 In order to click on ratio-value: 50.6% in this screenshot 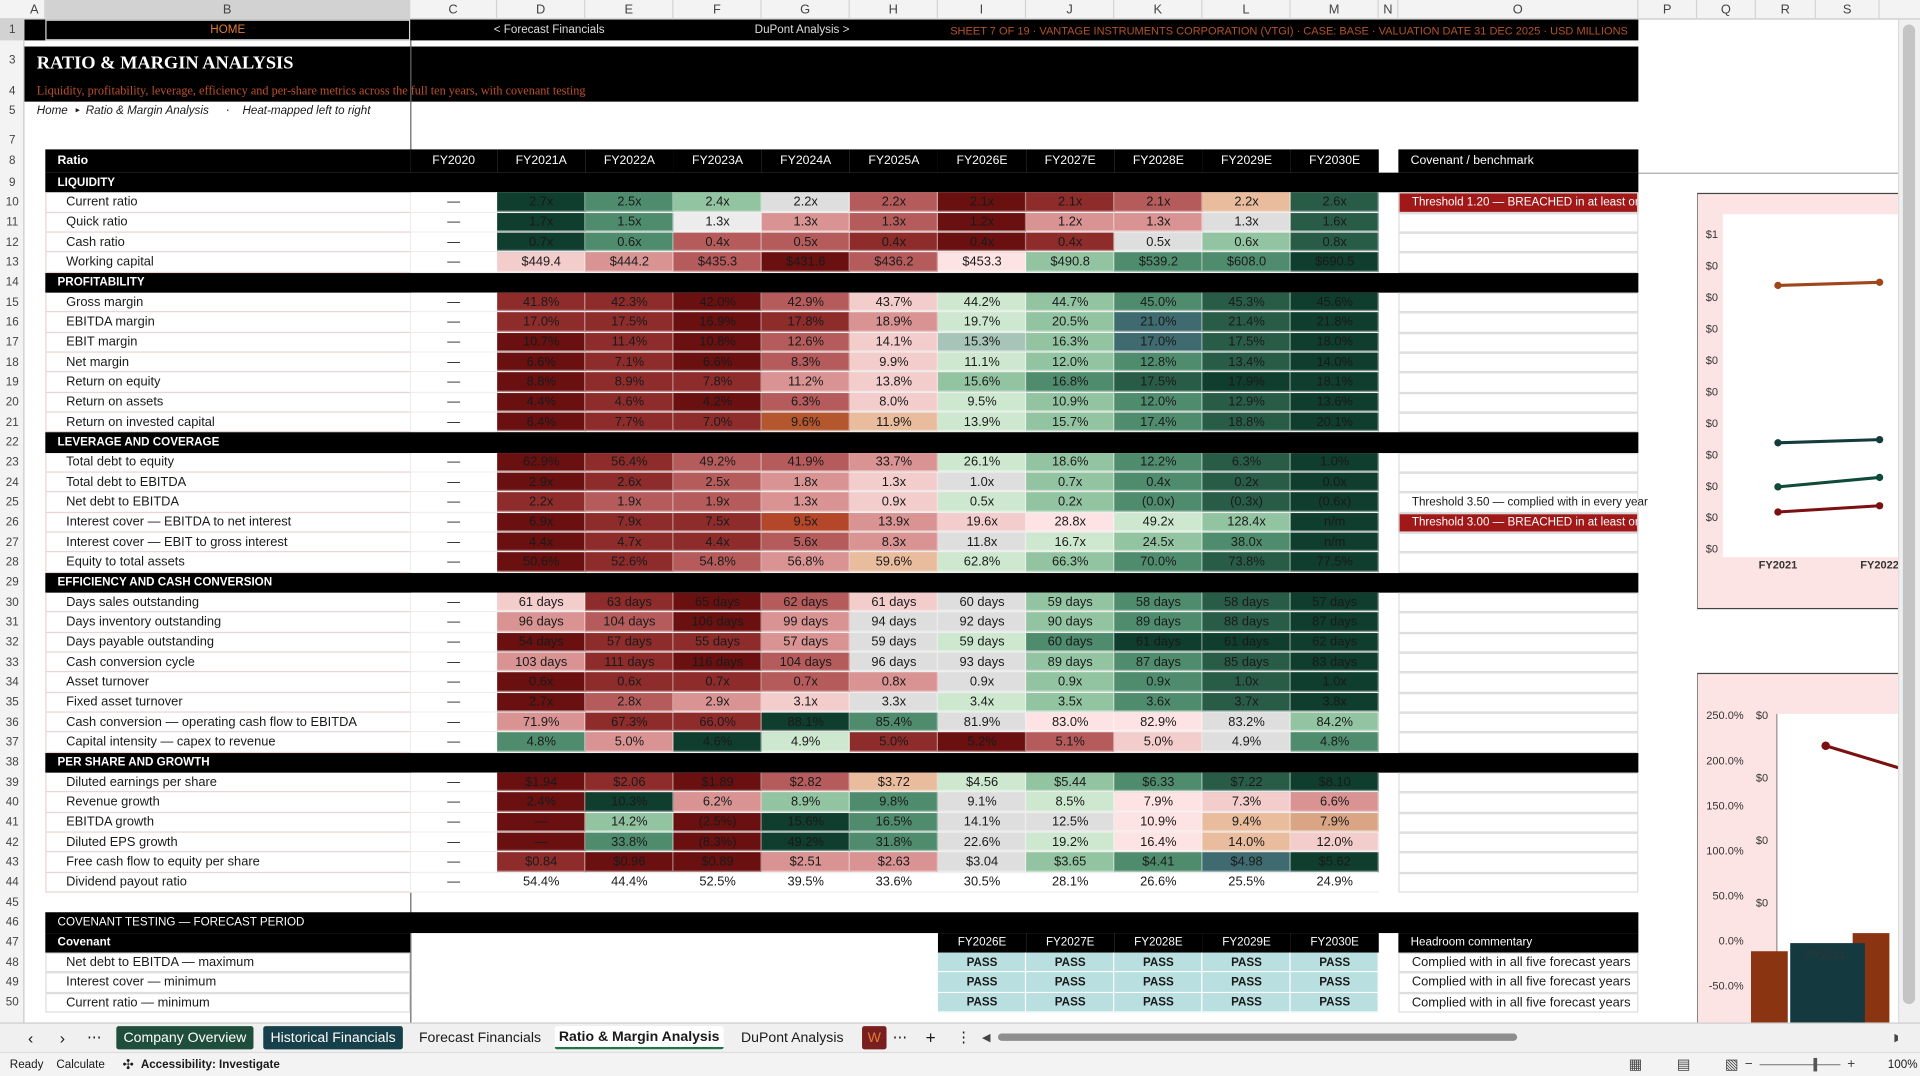, I will do `click(541, 562)`.